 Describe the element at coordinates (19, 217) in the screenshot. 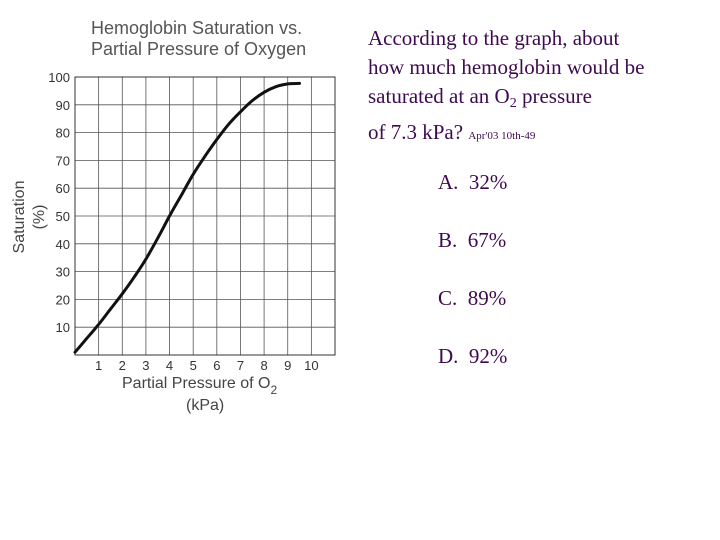

I see `y-axis-label: Saturation` at that location.